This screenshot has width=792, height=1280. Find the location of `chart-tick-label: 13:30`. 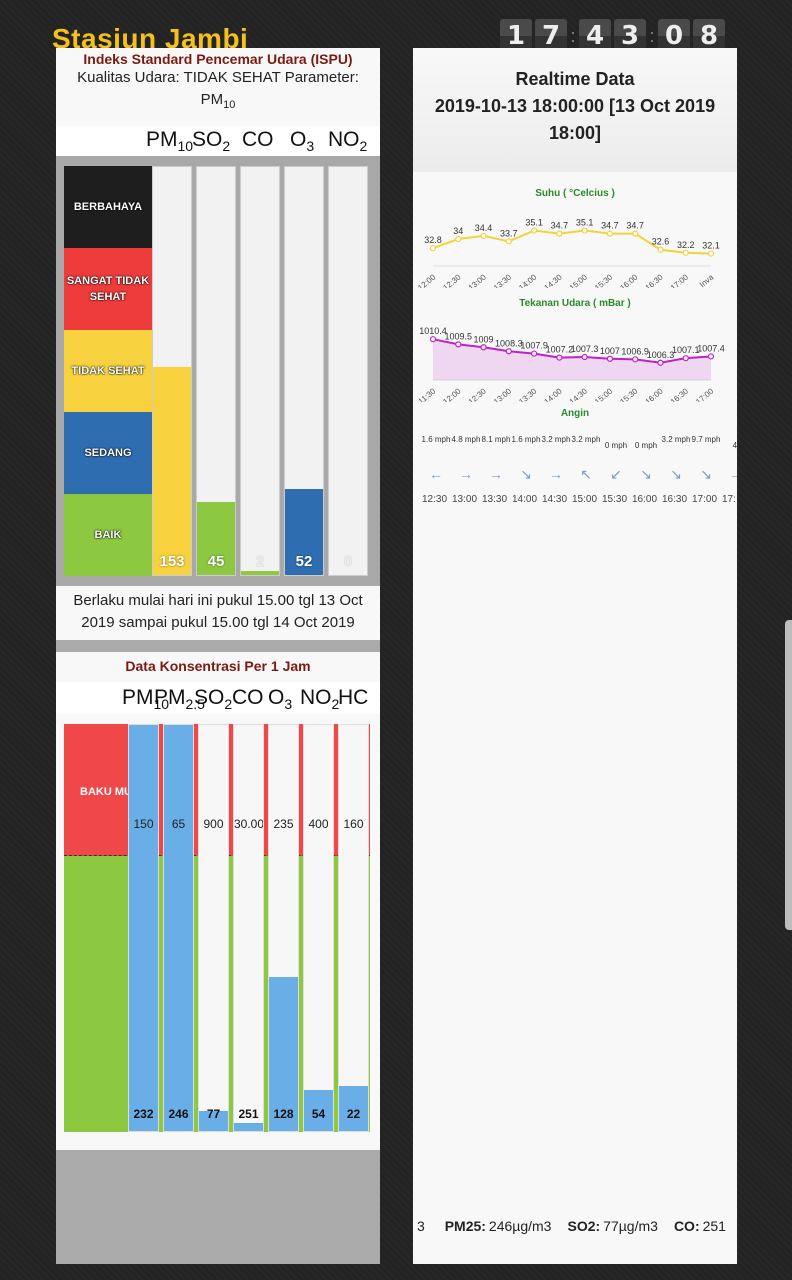

chart-tick-label: 13:30 is located at coordinates (528, 394).